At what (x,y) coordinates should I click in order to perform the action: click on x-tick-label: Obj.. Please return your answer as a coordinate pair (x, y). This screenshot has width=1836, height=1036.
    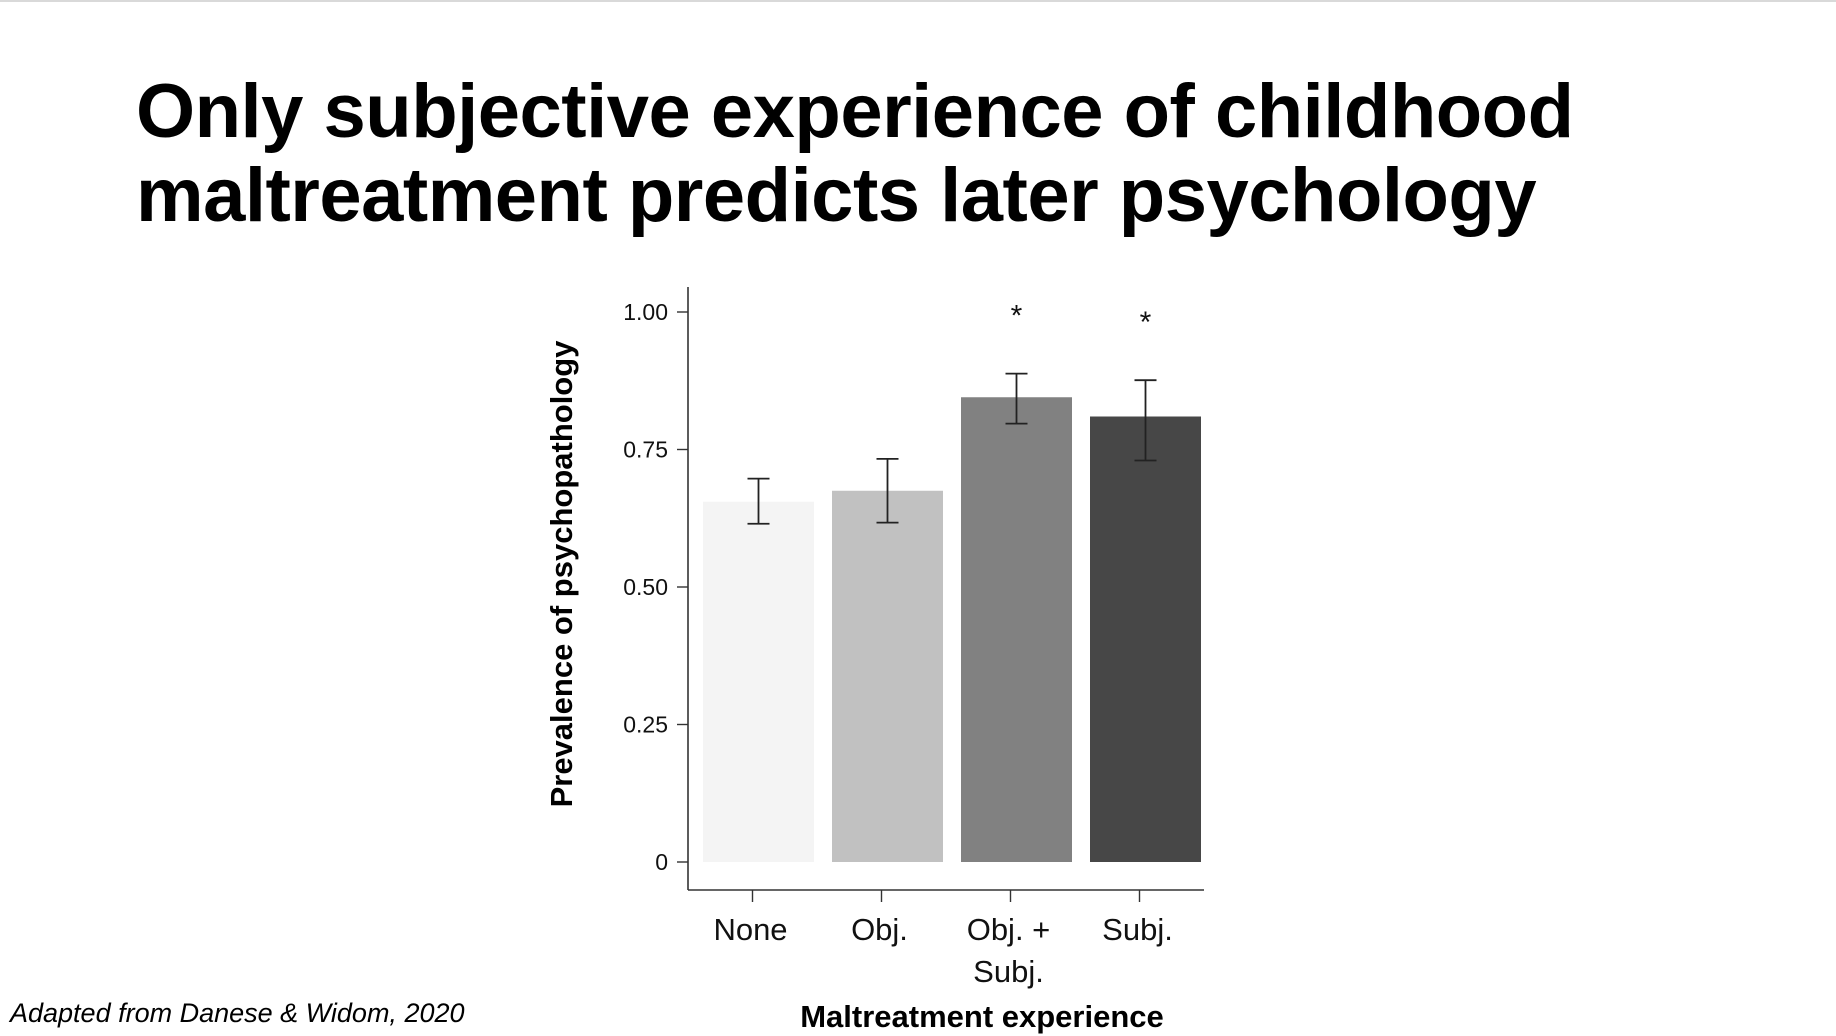
    Looking at the image, I should click on (879, 929).